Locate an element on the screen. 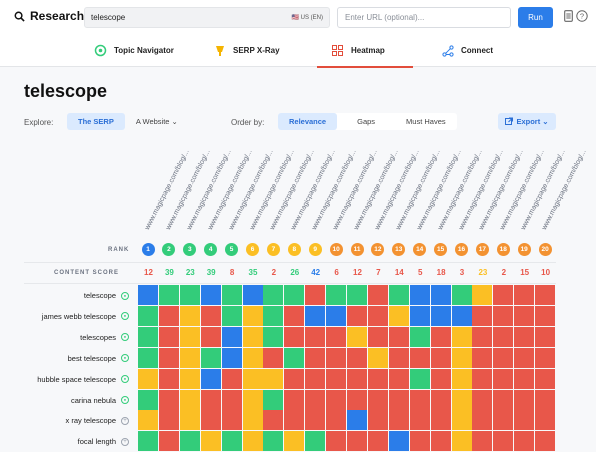  heatmap-row-label: carina nebula ● is located at coordinates (68, 400).